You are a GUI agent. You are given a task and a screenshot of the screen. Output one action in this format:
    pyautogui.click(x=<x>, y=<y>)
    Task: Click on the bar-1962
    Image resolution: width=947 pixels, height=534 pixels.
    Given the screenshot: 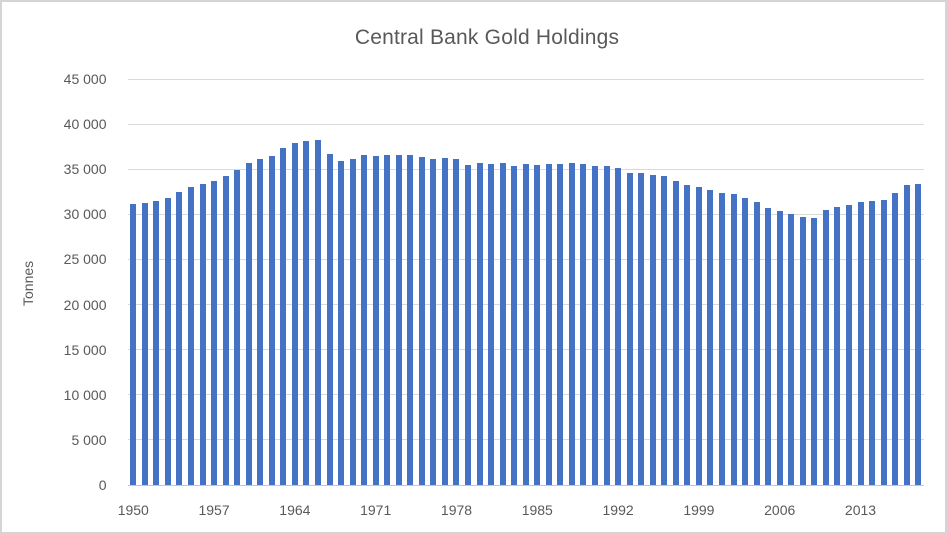 What is the action you would take?
    pyautogui.click(x=271, y=320)
    